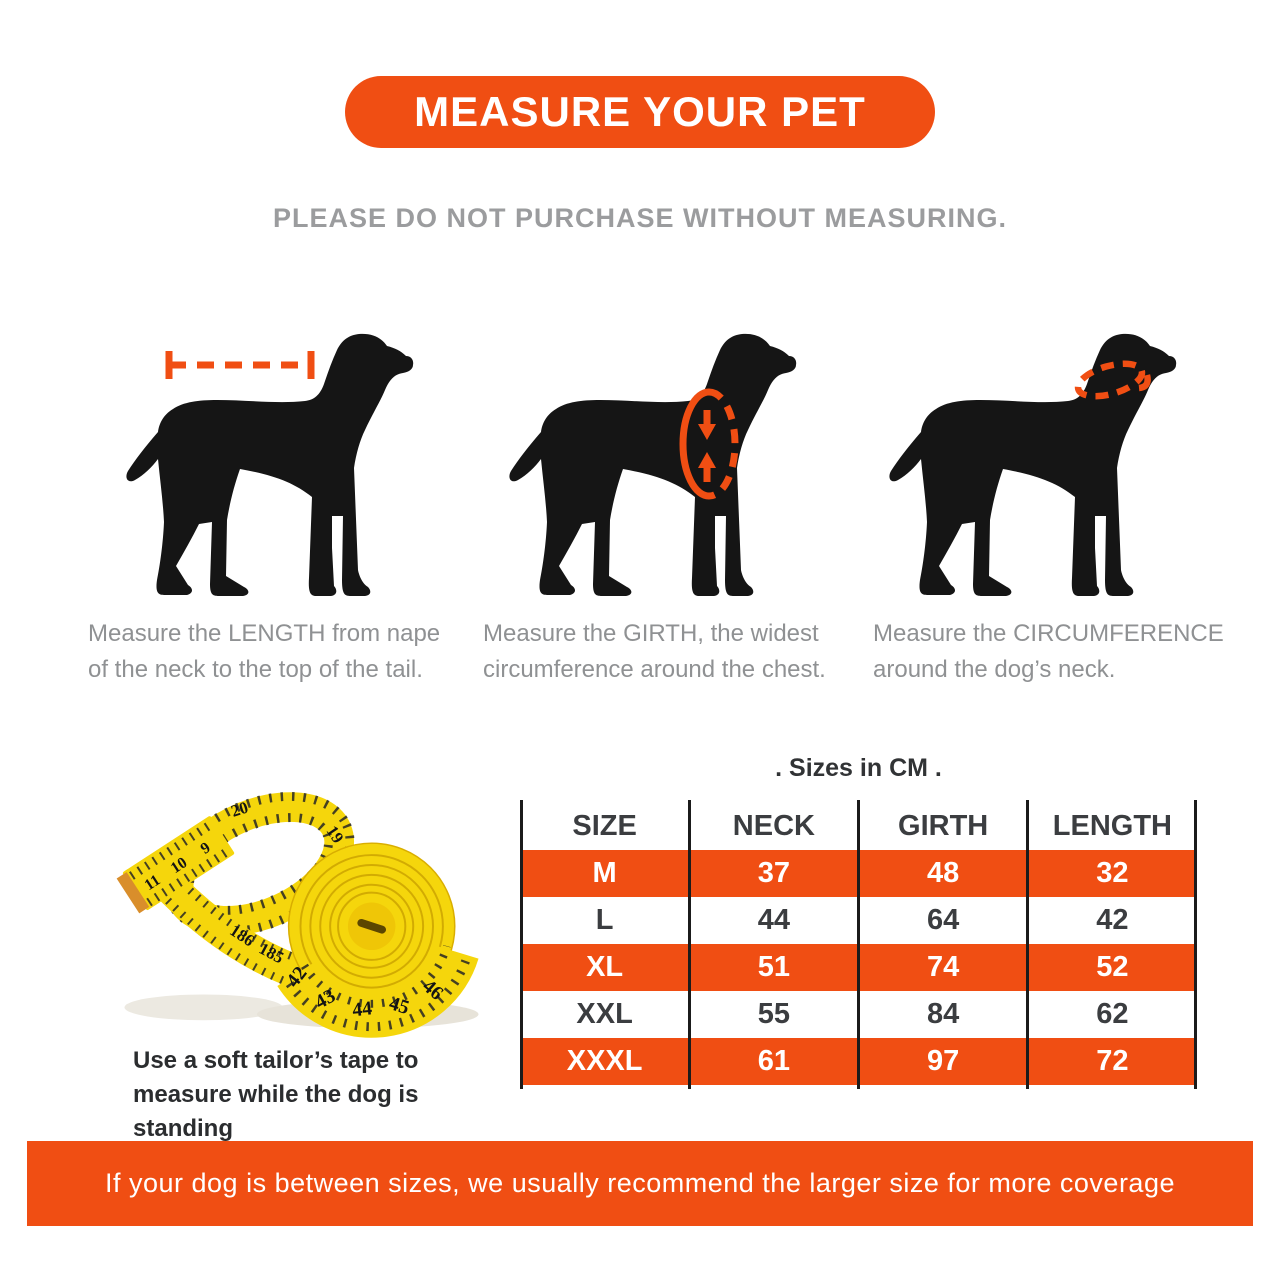 The width and height of the screenshot is (1280, 1280). I want to click on caption-line: around the dog’s neck., so click(994, 669).